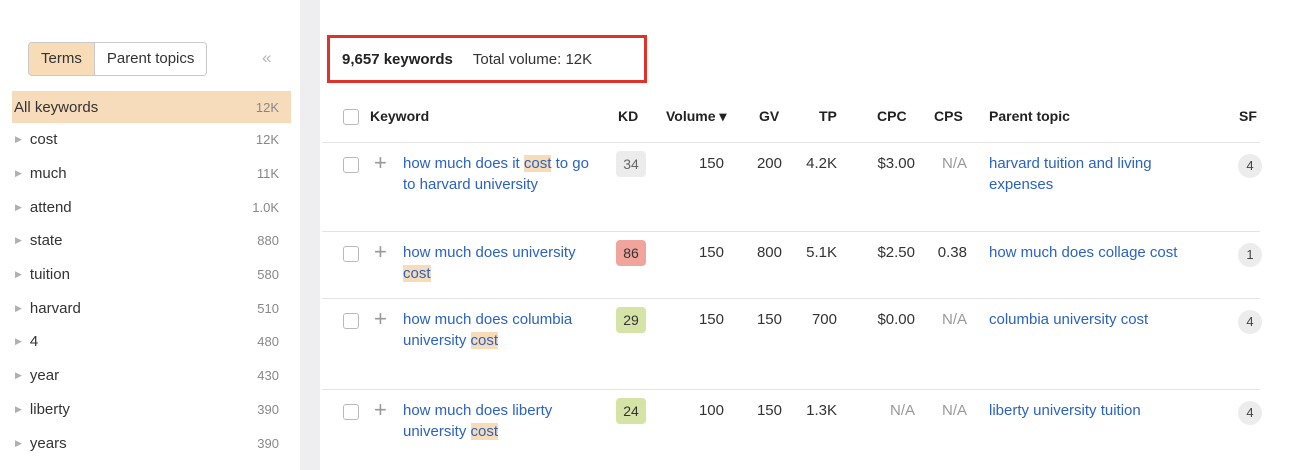  Describe the element at coordinates (631, 320) in the screenshot. I see `kd-badge: 29` at that location.